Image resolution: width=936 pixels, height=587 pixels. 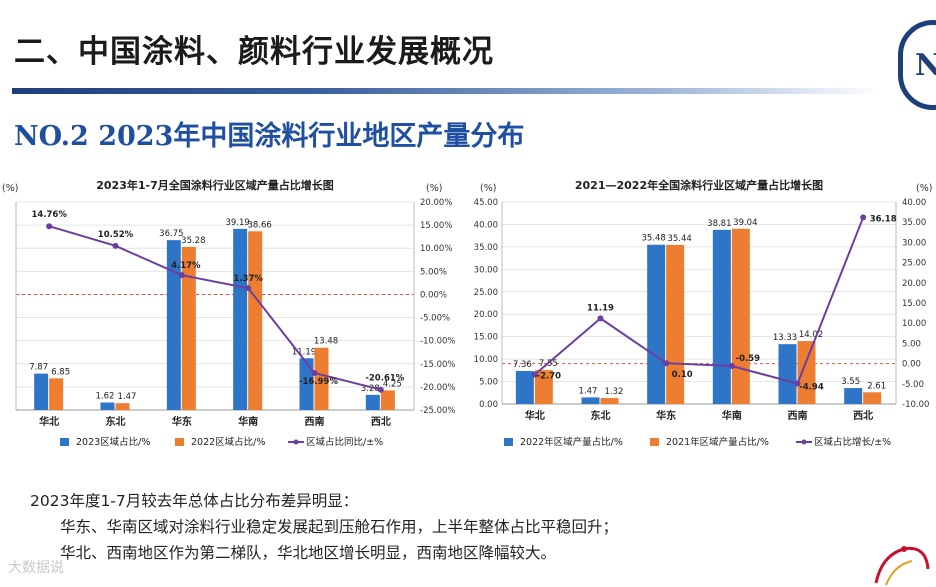 What do you see at coordinates (437, 411) in the screenshot?
I see `right-tick-label: -25.00%` at bounding box center [437, 411].